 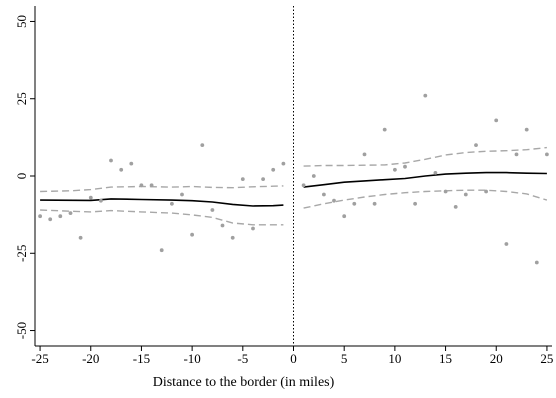 What do you see at coordinates (162, 189) in the screenshot?
I see `ci-upper-left-line` at bounding box center [162, 189].